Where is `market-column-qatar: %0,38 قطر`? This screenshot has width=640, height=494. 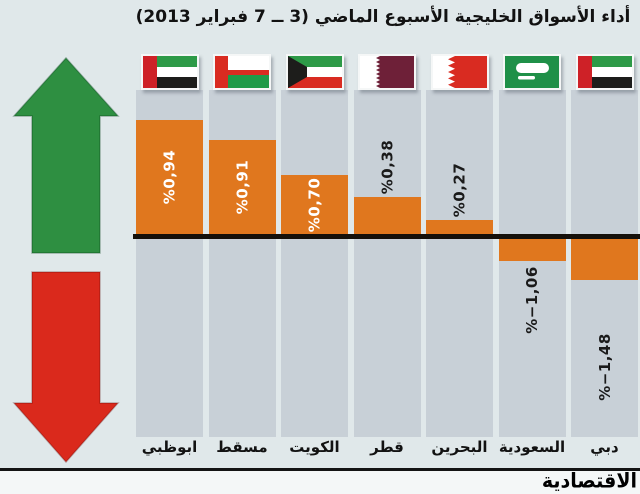
market-column-qatar: %0,38 قطر is located at coordinates (387, 247).